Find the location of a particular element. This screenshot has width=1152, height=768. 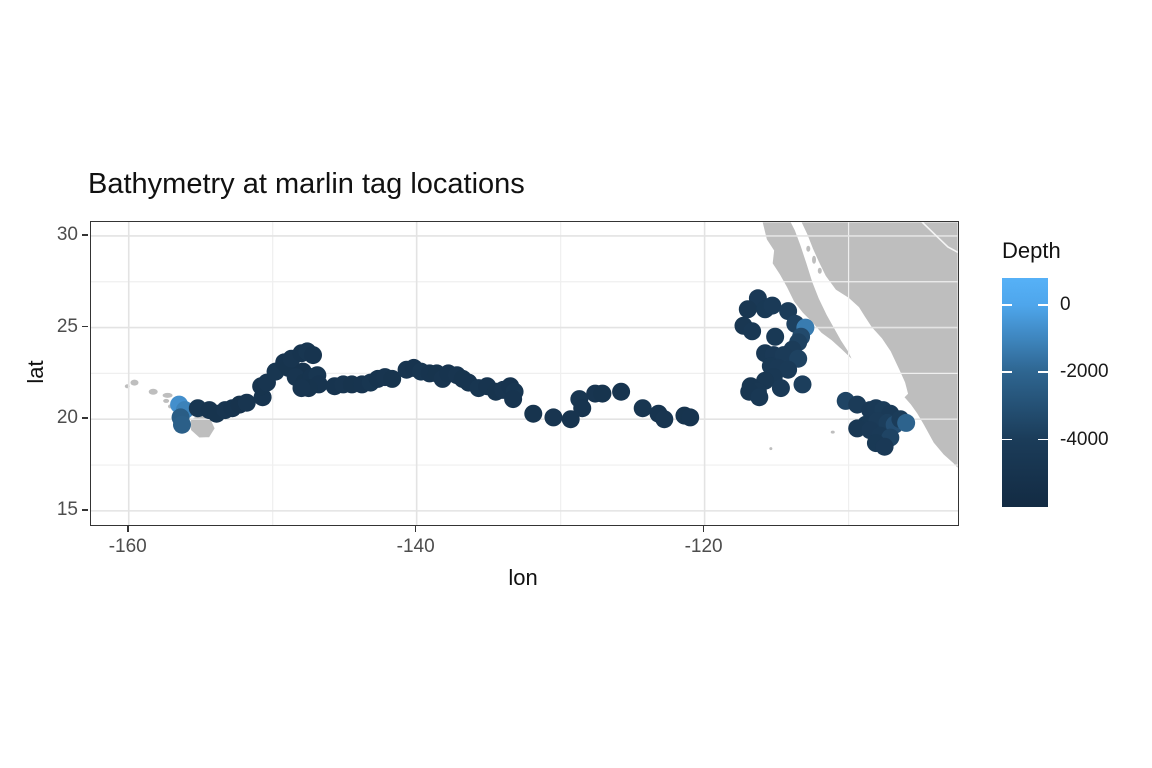

y-tick-label: 20 is located at coordinates (67, 418).